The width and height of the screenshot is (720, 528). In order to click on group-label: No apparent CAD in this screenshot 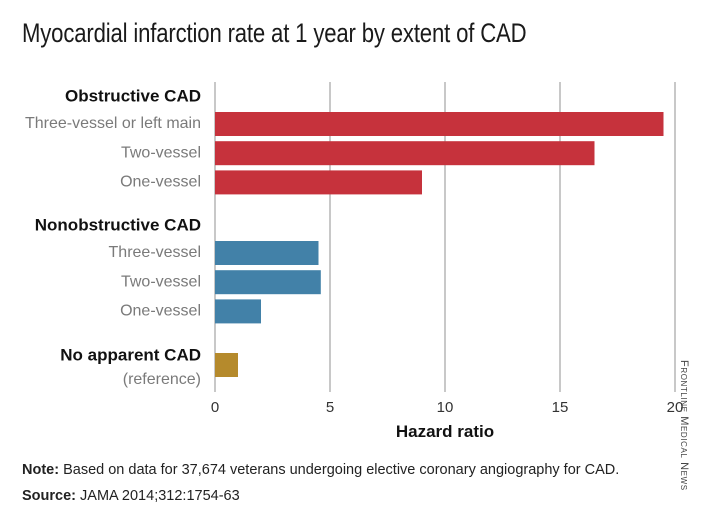, I will do `click(130, 354)`.